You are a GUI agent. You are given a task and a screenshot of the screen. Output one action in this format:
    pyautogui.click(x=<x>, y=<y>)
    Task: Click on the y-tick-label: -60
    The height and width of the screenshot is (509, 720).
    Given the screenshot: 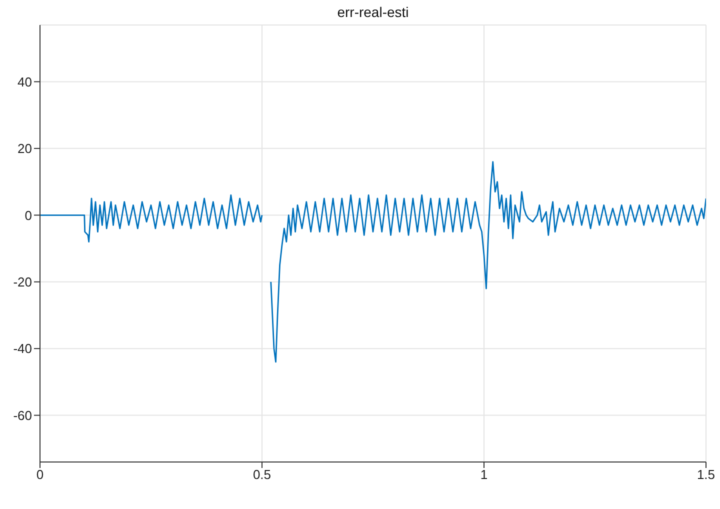 What is the action you would take?
    pyautogui.click(x=22, y=415)
    